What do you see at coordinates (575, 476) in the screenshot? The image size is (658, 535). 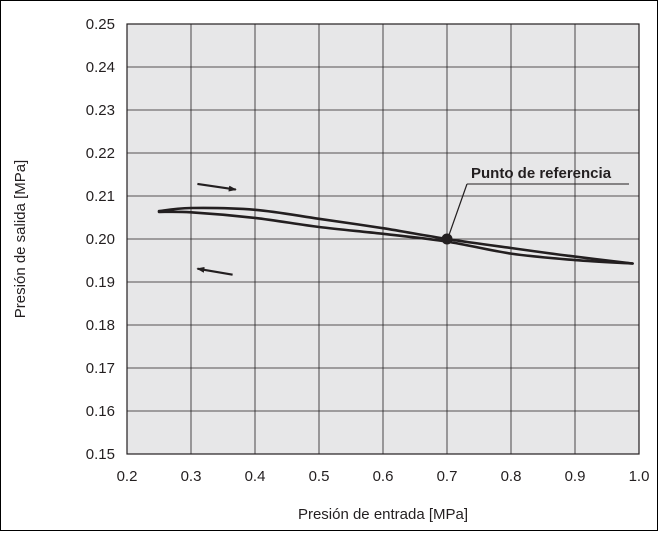 I see `x-tick-label: 0.9` at bounding box center [575, 476].